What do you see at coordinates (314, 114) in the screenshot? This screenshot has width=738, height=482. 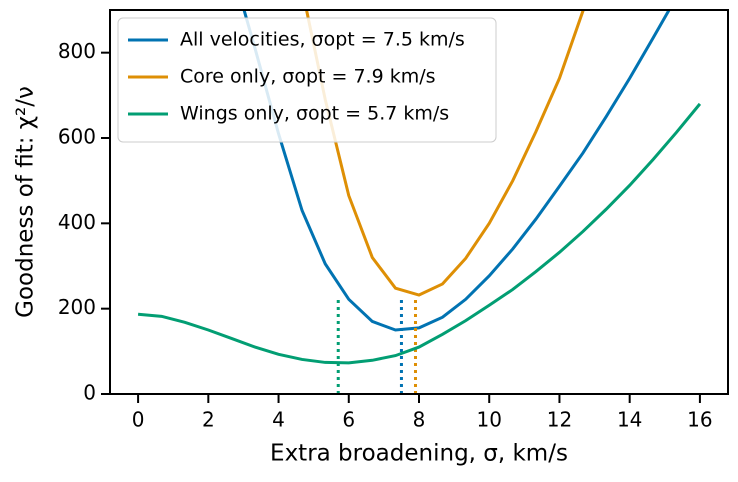 I see `legend-label: Wings only, σopt = 5.7 km/s` at bounding box center [314, 114].